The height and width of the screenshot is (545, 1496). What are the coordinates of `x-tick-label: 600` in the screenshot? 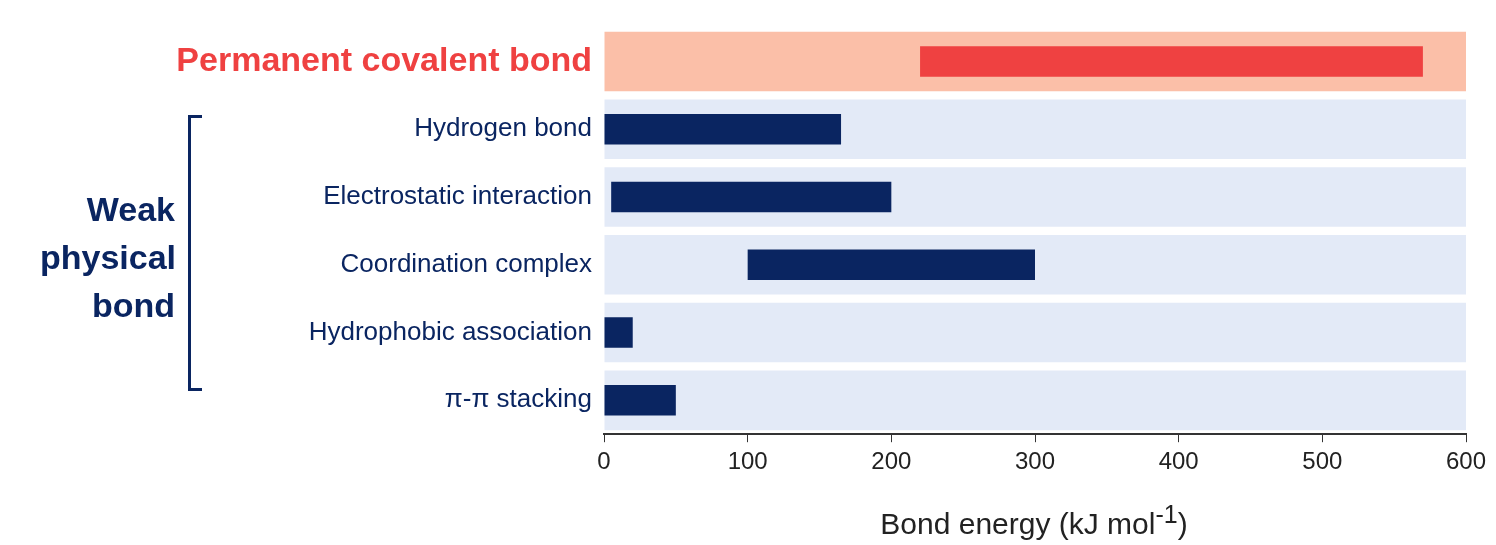 It's located at (1466, 461).